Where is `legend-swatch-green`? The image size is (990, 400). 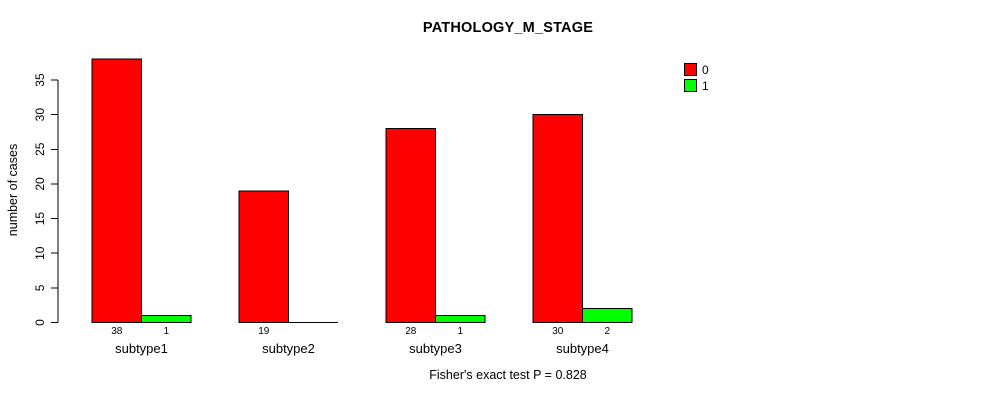 legend-swatch-green is located at coordinates (690, 85).